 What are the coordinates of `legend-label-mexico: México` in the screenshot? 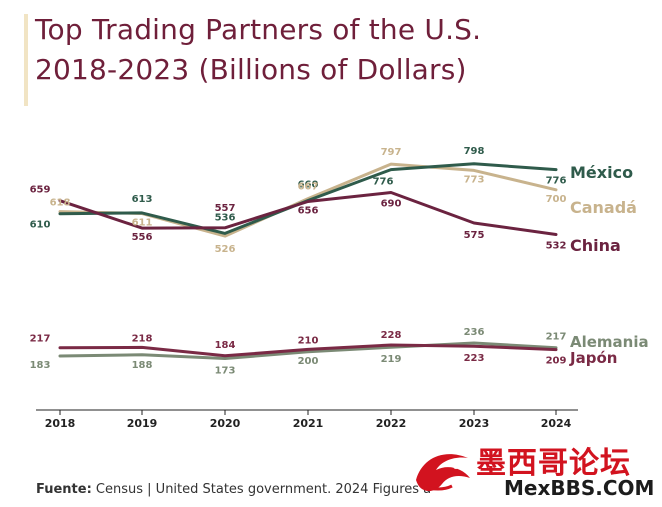 It's located at (601, 172).